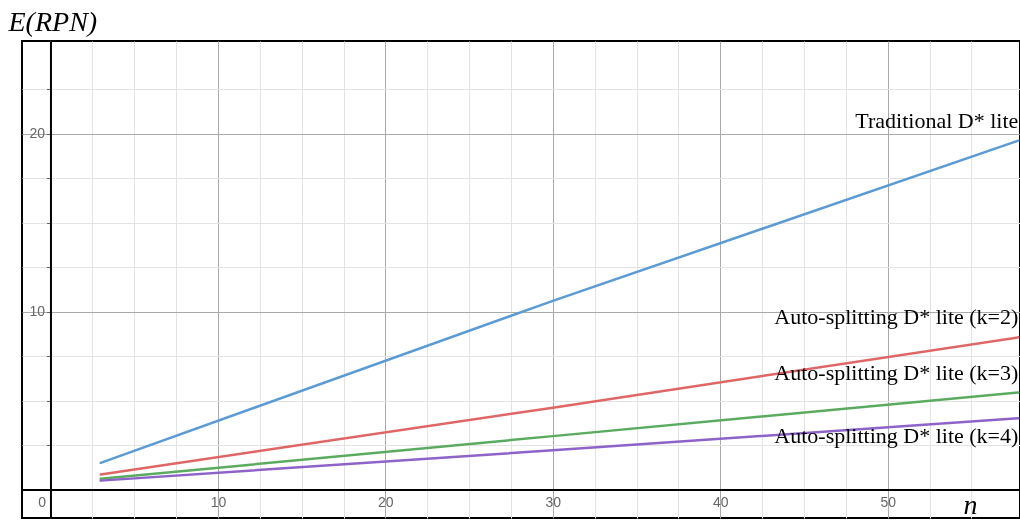  Describe the element at coordinates (896, 317) in the screenshot. I see `series-label: Auto-splitting D* lite (k=2)` at that location.